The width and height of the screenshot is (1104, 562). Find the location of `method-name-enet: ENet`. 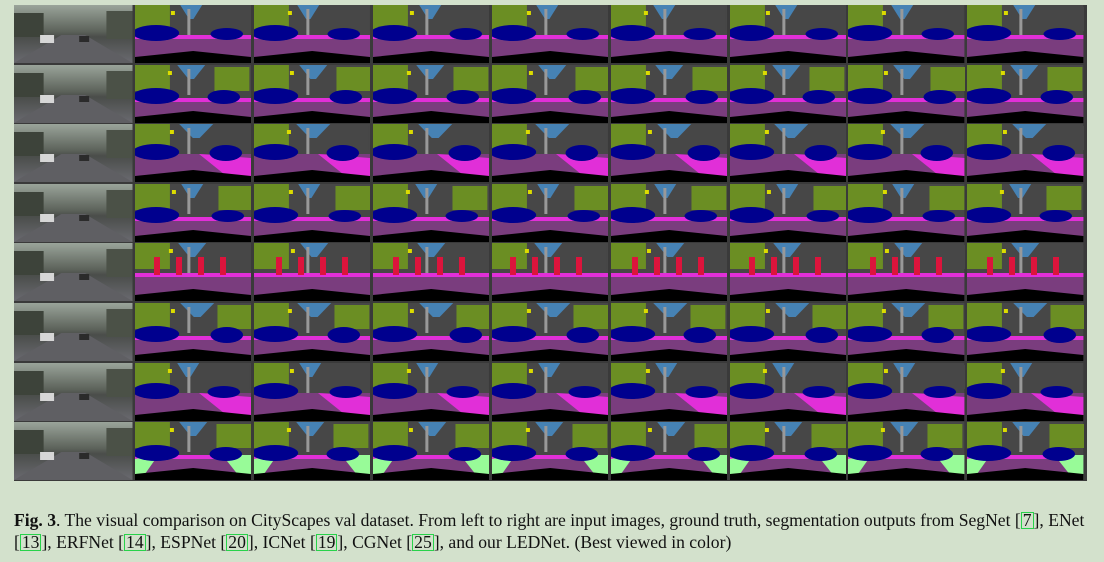

method-name-enet: ENet is located at coordinates (1066, 520).